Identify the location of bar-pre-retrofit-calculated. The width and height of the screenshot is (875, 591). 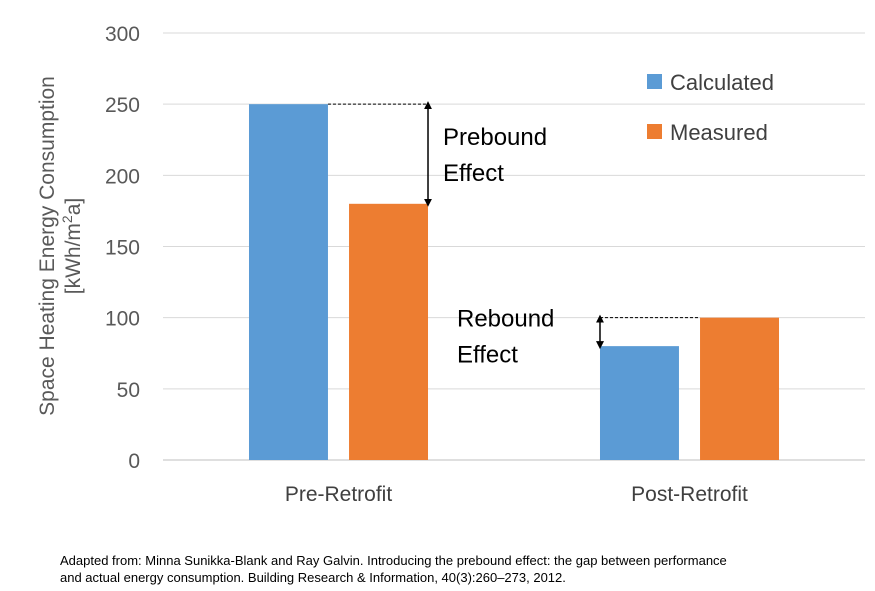
(288, 282).